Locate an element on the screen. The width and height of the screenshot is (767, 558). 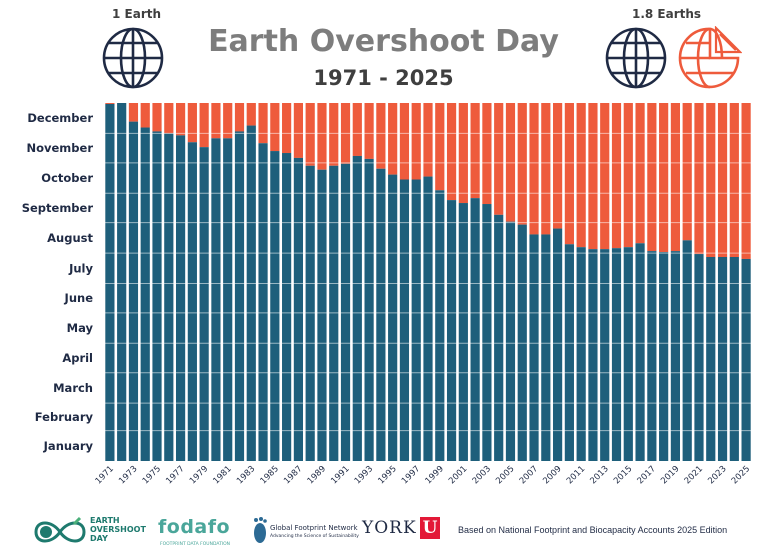
bar-remainder-2023 is located at coordinates (722, 180).